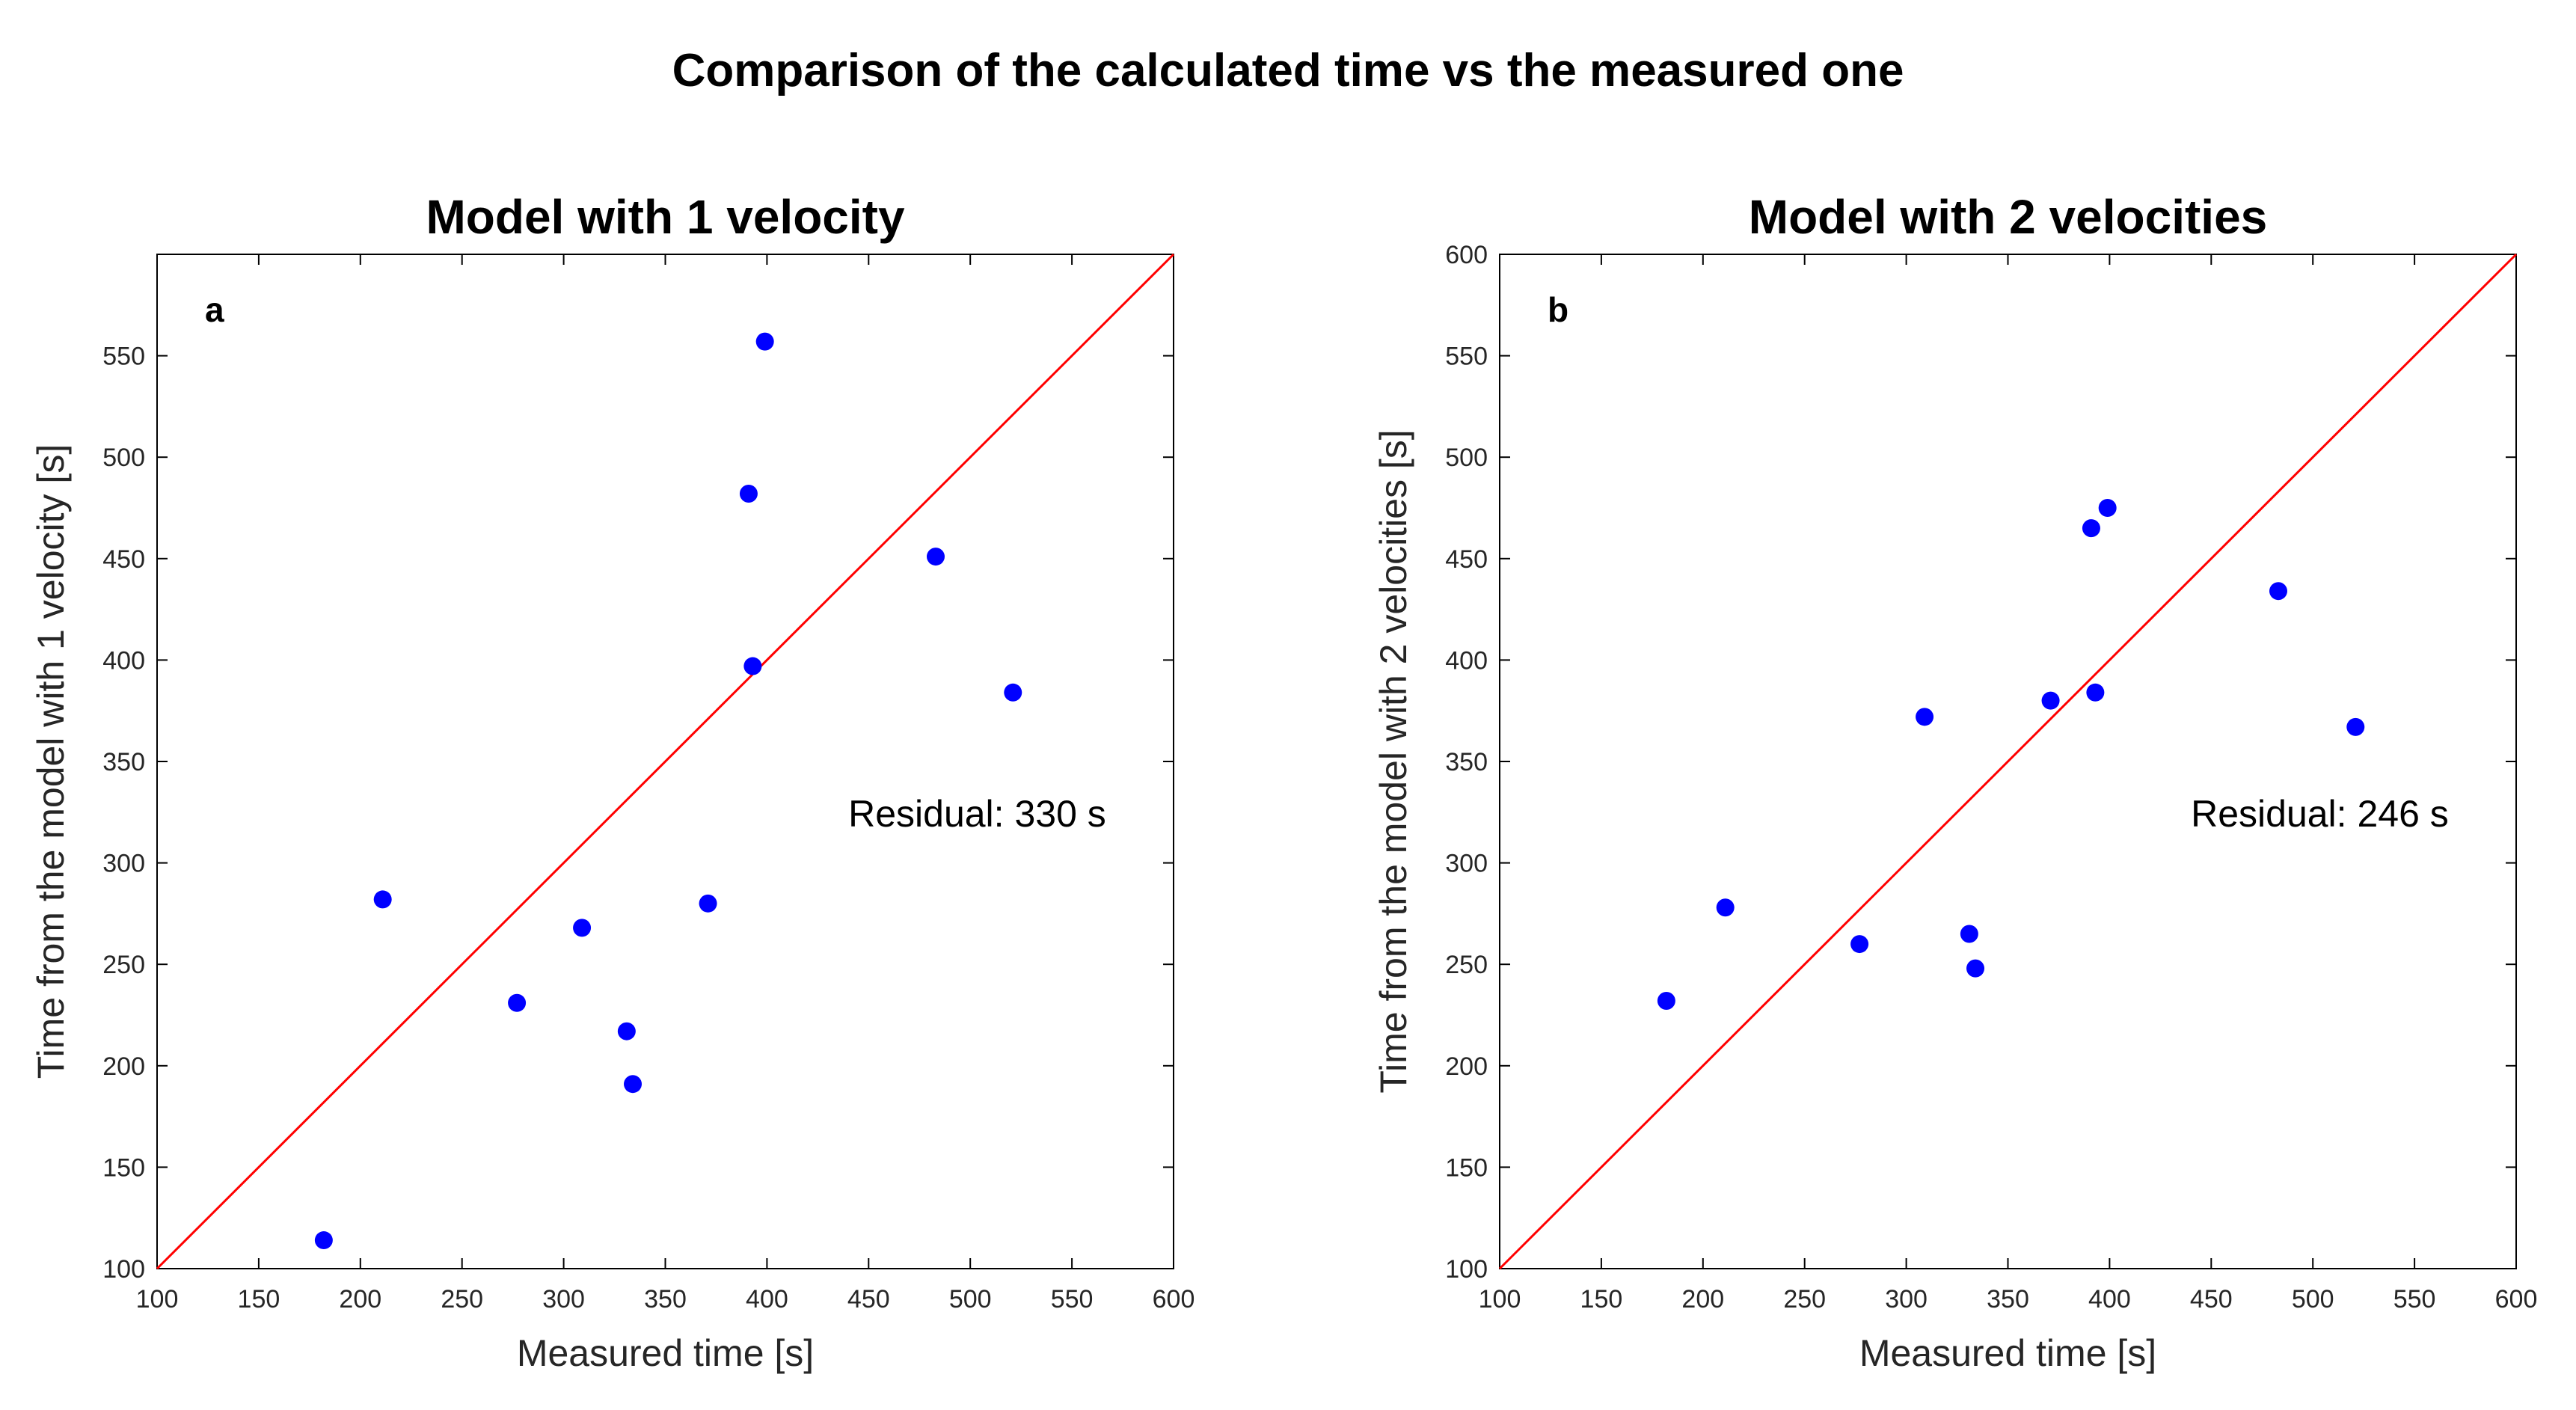  Describe the element at coordinates (51, 762) in the screenshot. I see `y-axis-label: Time from the model with 1 velocity [s]` at that location.